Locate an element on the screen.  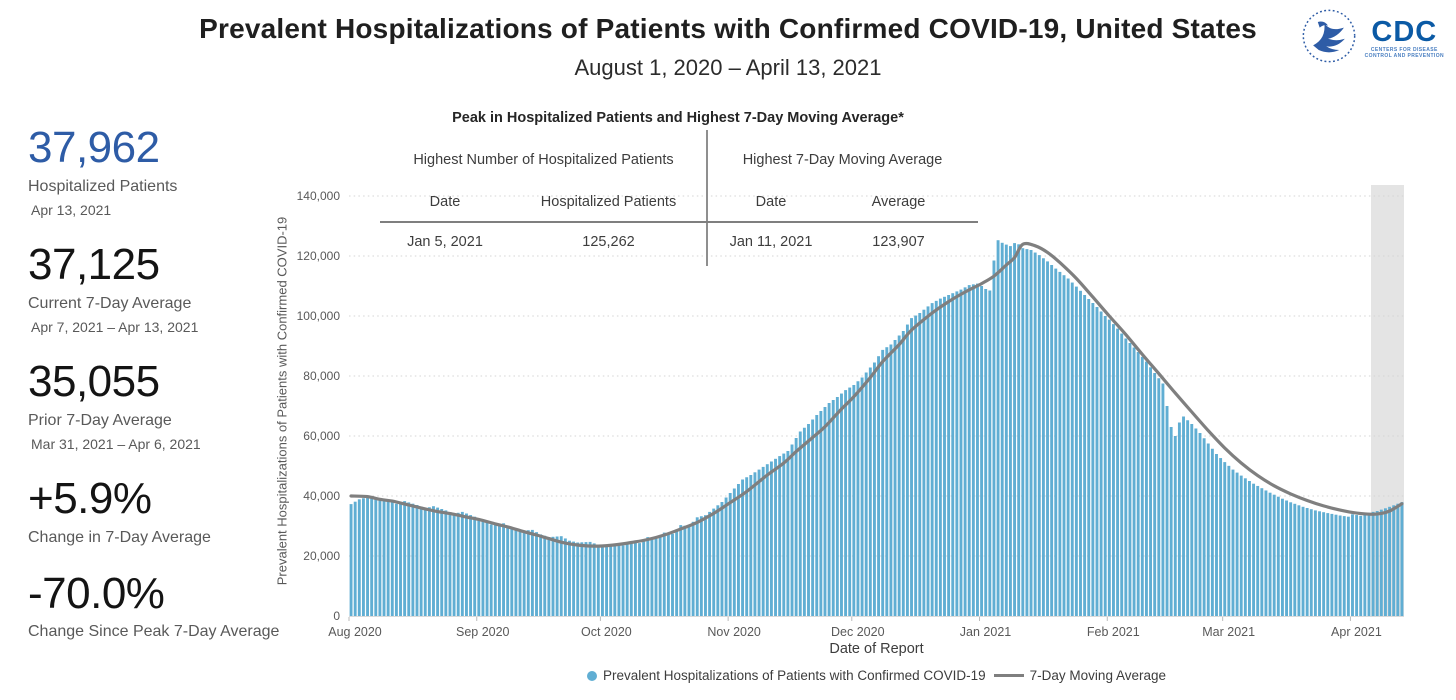
peak-table-header-rule is located at coordinates (679, 222).